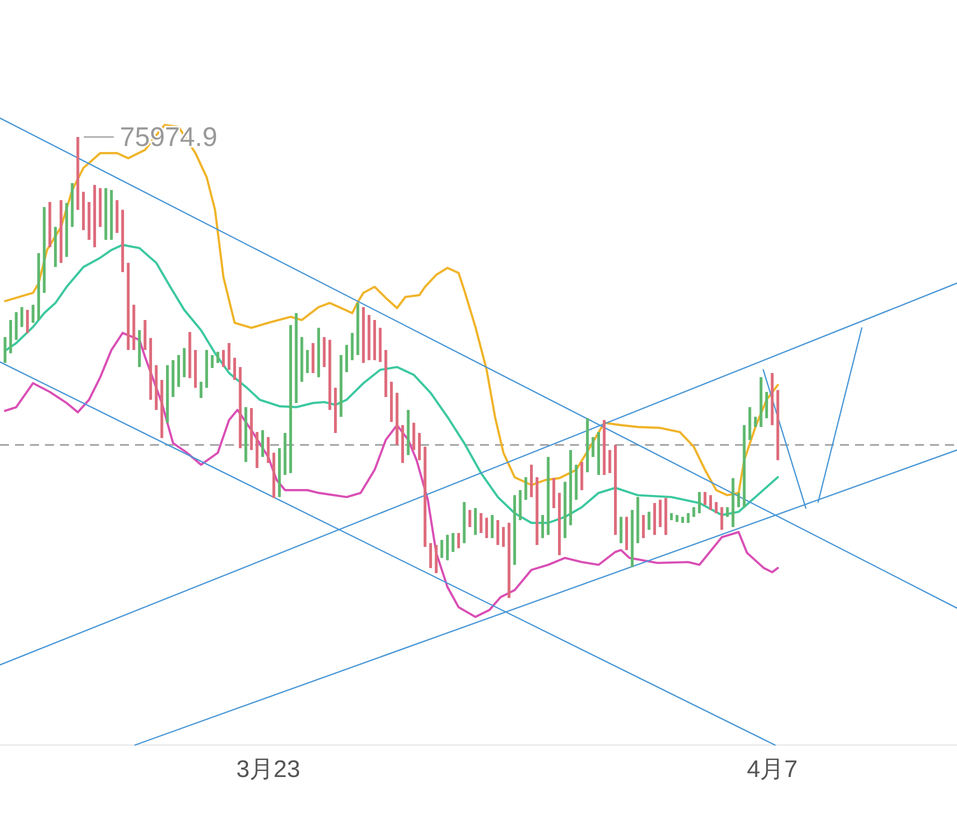 The image size is (957, 820). Describe the element at coordinates (268, 769) in the screenshot. I see `x-tick-label: 3月23` at that location.